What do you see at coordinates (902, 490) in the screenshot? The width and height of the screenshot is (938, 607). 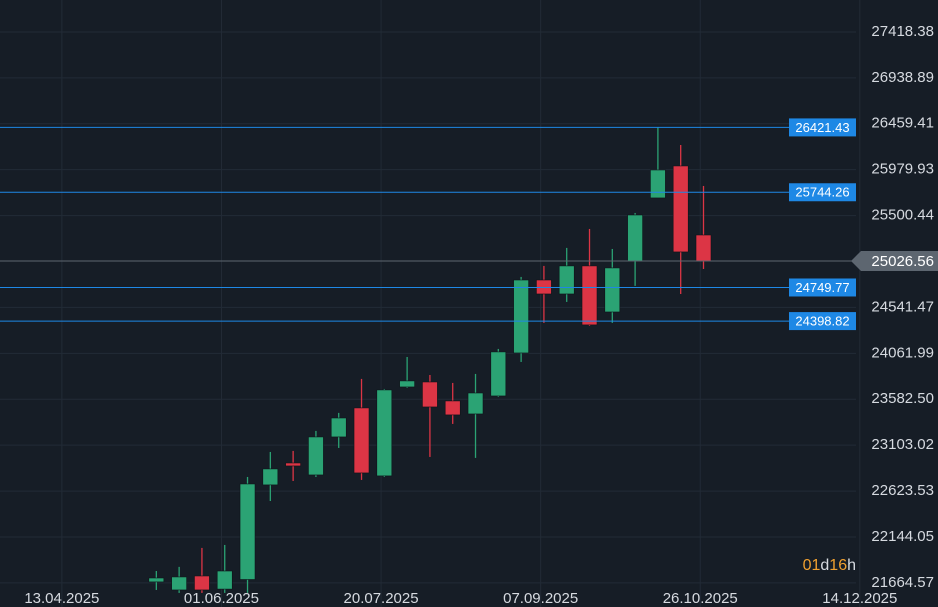 I see `y-tick-label: 22623.53` at bounding box center [902, 490].